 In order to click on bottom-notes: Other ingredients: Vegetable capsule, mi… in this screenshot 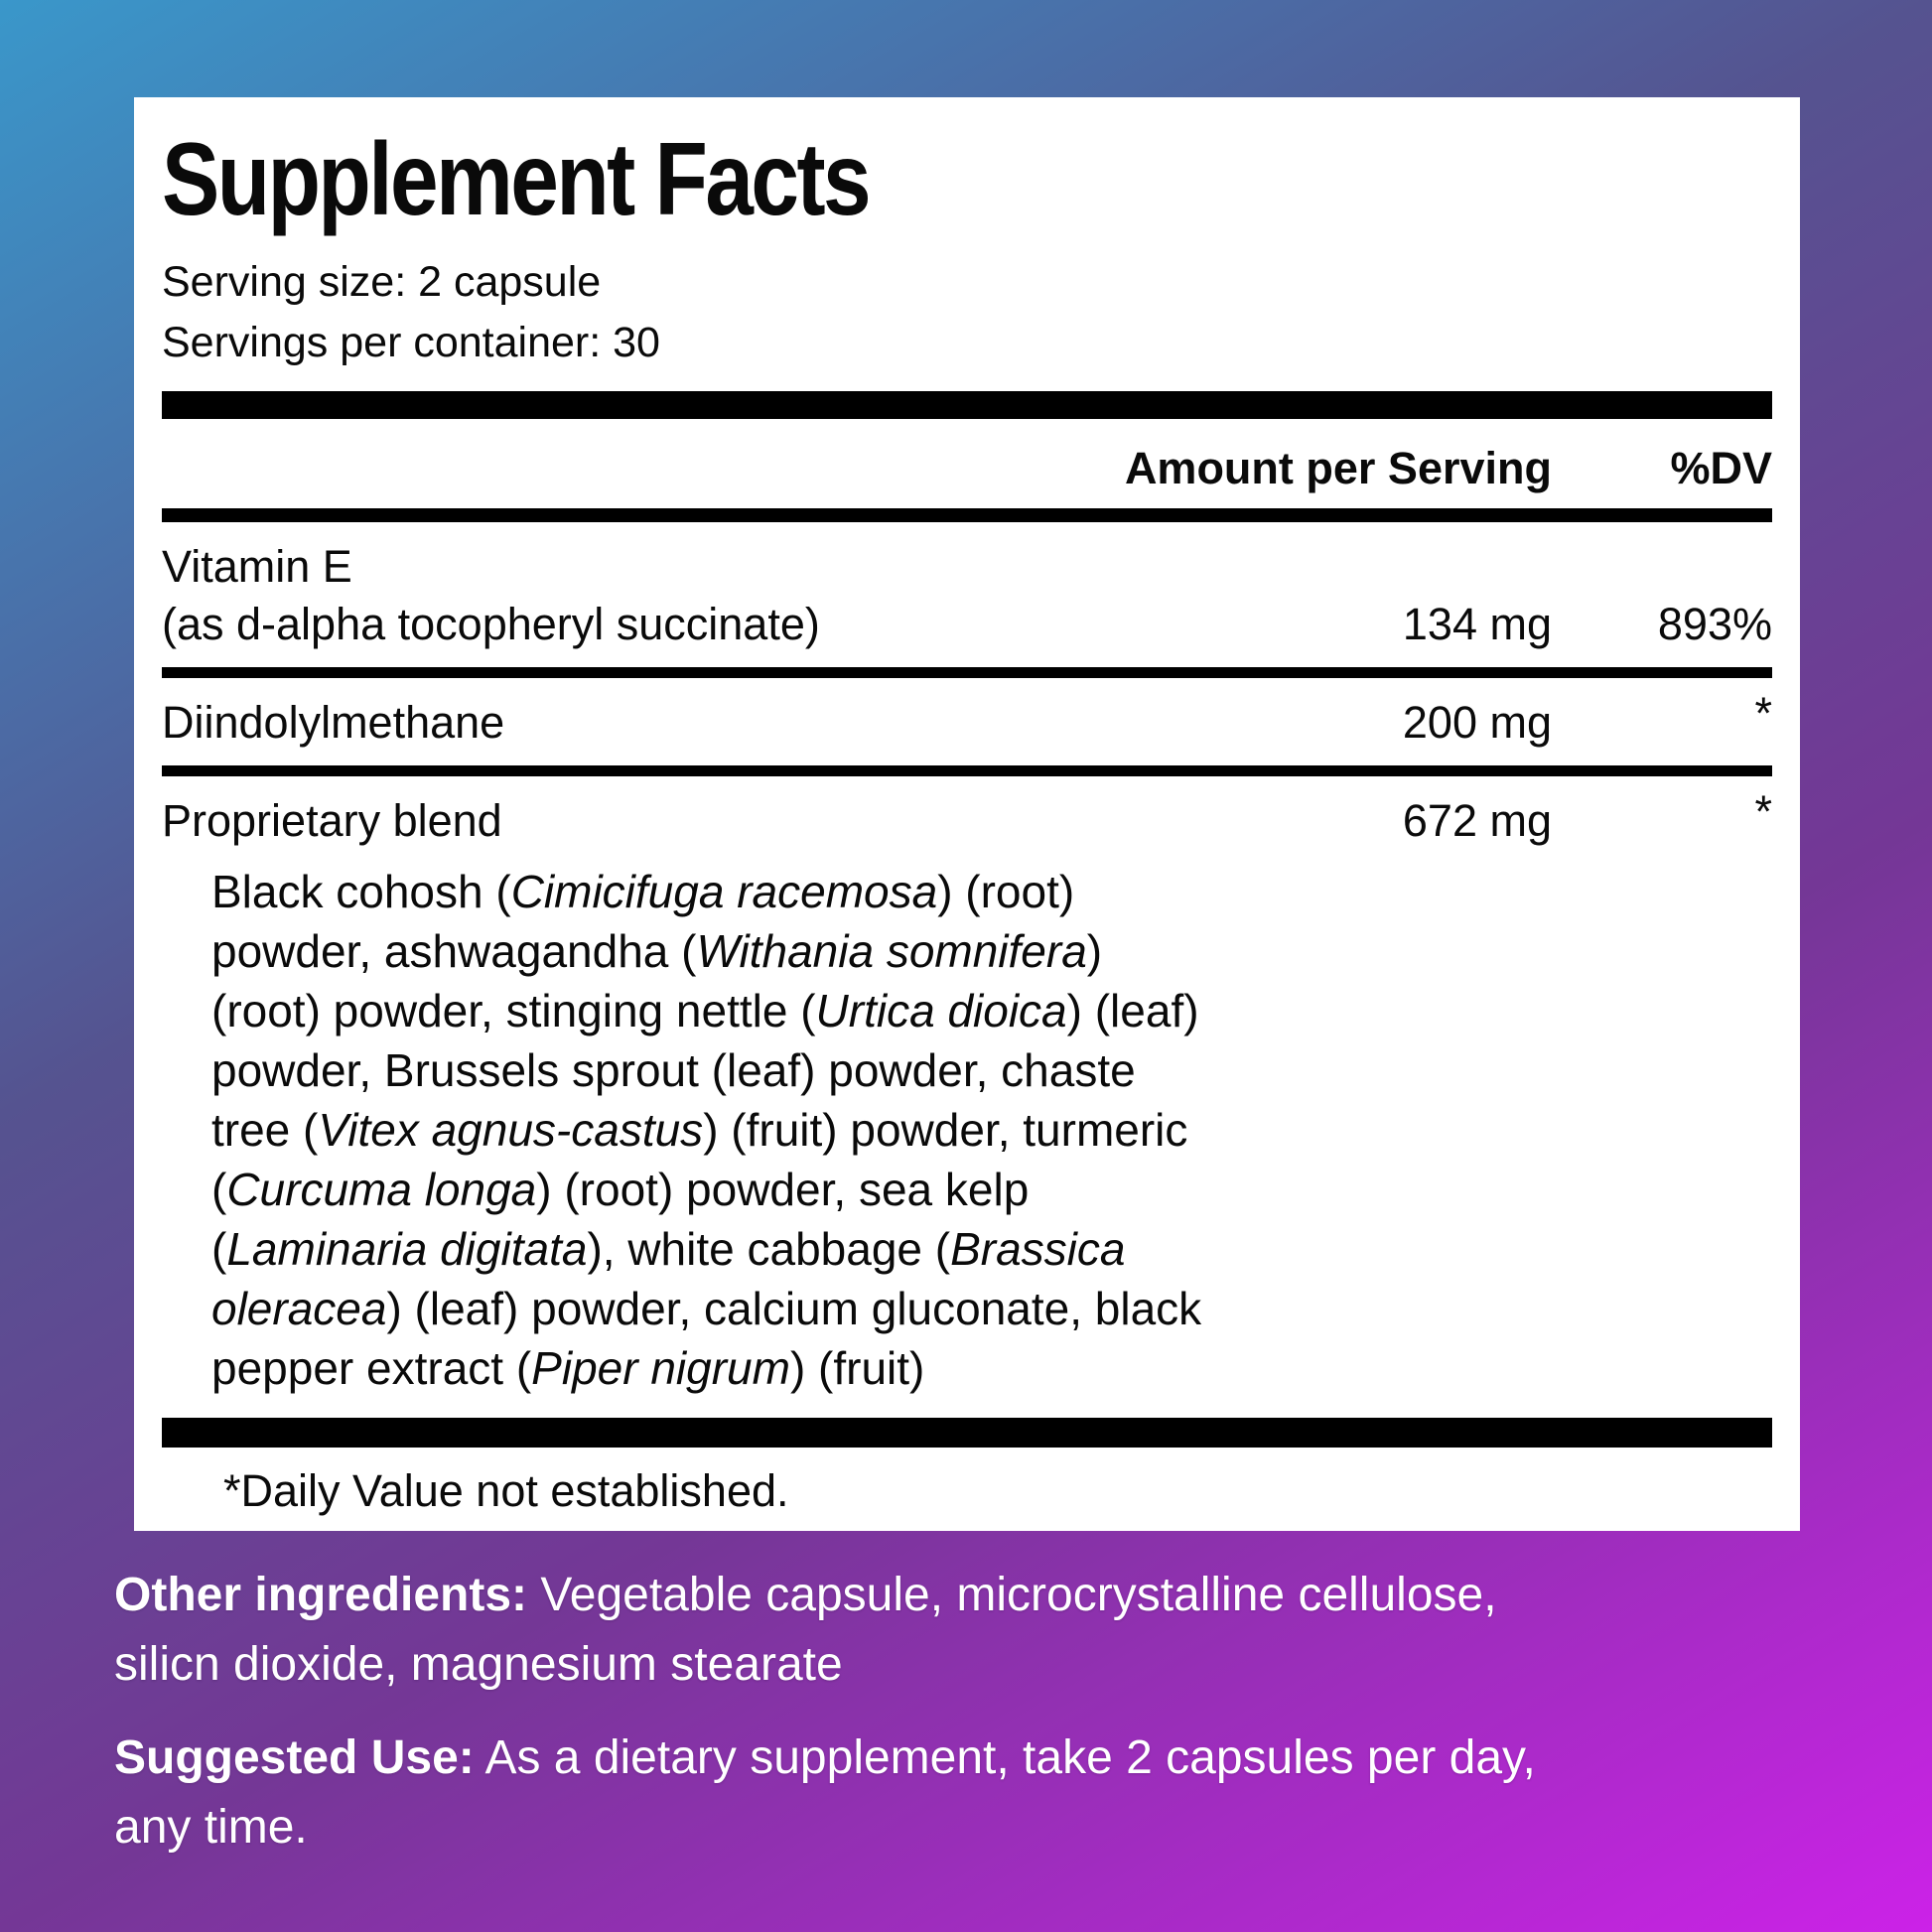, I will do `click(973, 1712)`.